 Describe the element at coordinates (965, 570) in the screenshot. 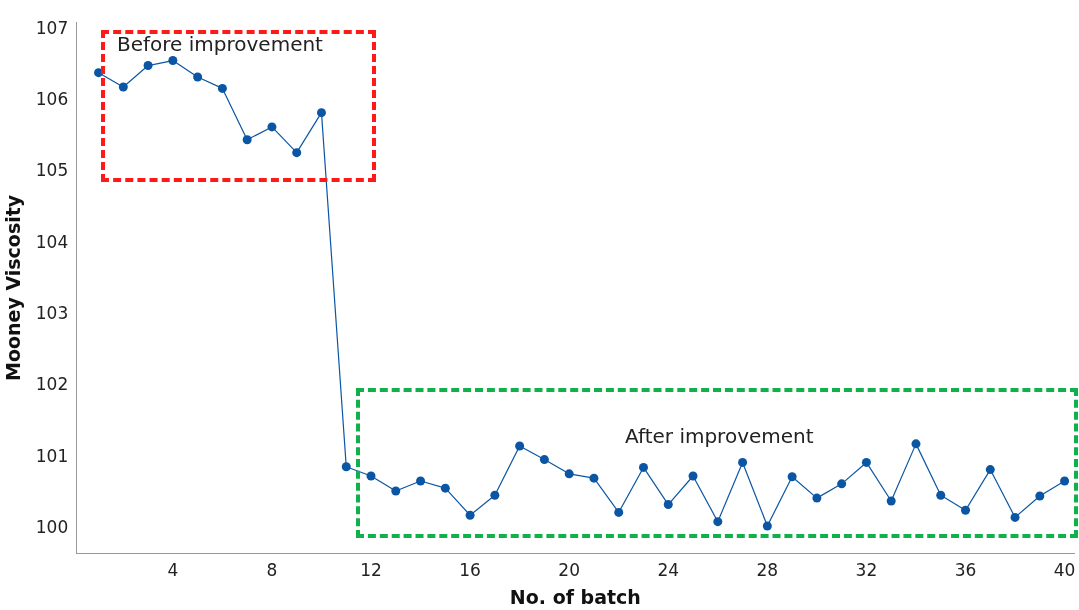

I see `x-tick-label: 36` at that location.